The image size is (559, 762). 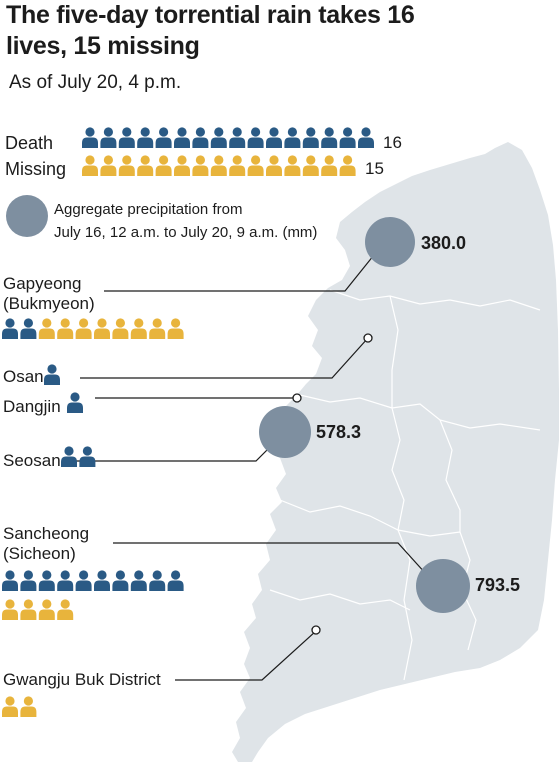 I want to click on region-subname: (Bukmyeon), so click(x=49, y=303).